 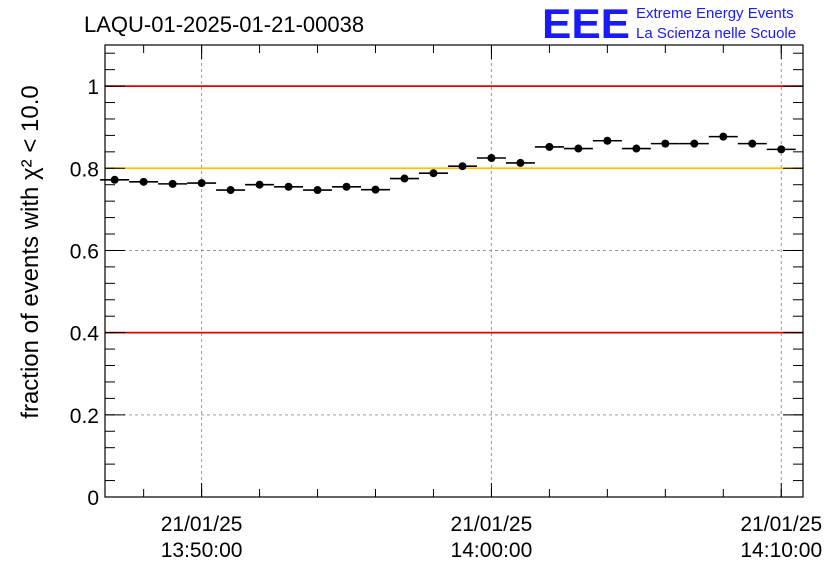 I want to click on brand-line-1: Extreme Energy Events, so click(x=715, y=13).